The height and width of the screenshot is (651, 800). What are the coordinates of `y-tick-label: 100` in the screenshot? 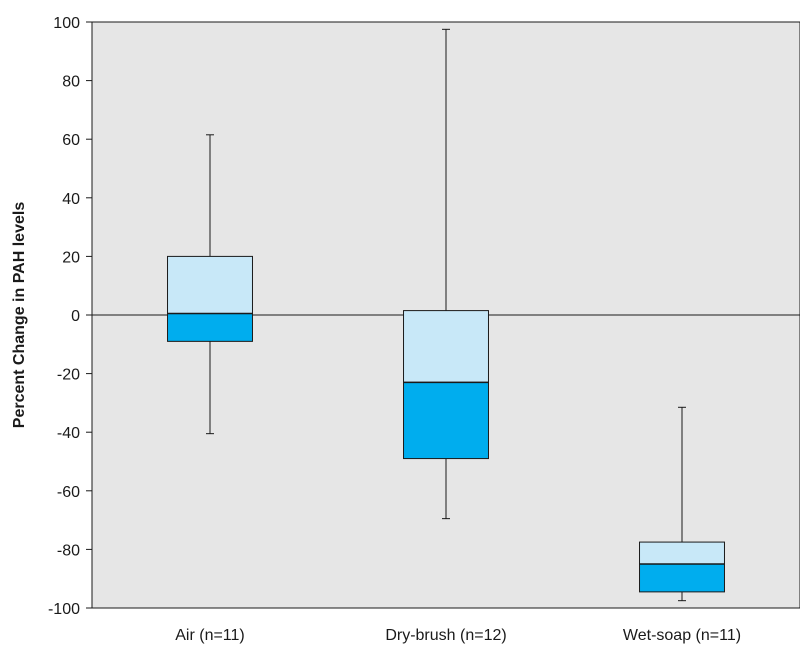 It's located at (66, 23).